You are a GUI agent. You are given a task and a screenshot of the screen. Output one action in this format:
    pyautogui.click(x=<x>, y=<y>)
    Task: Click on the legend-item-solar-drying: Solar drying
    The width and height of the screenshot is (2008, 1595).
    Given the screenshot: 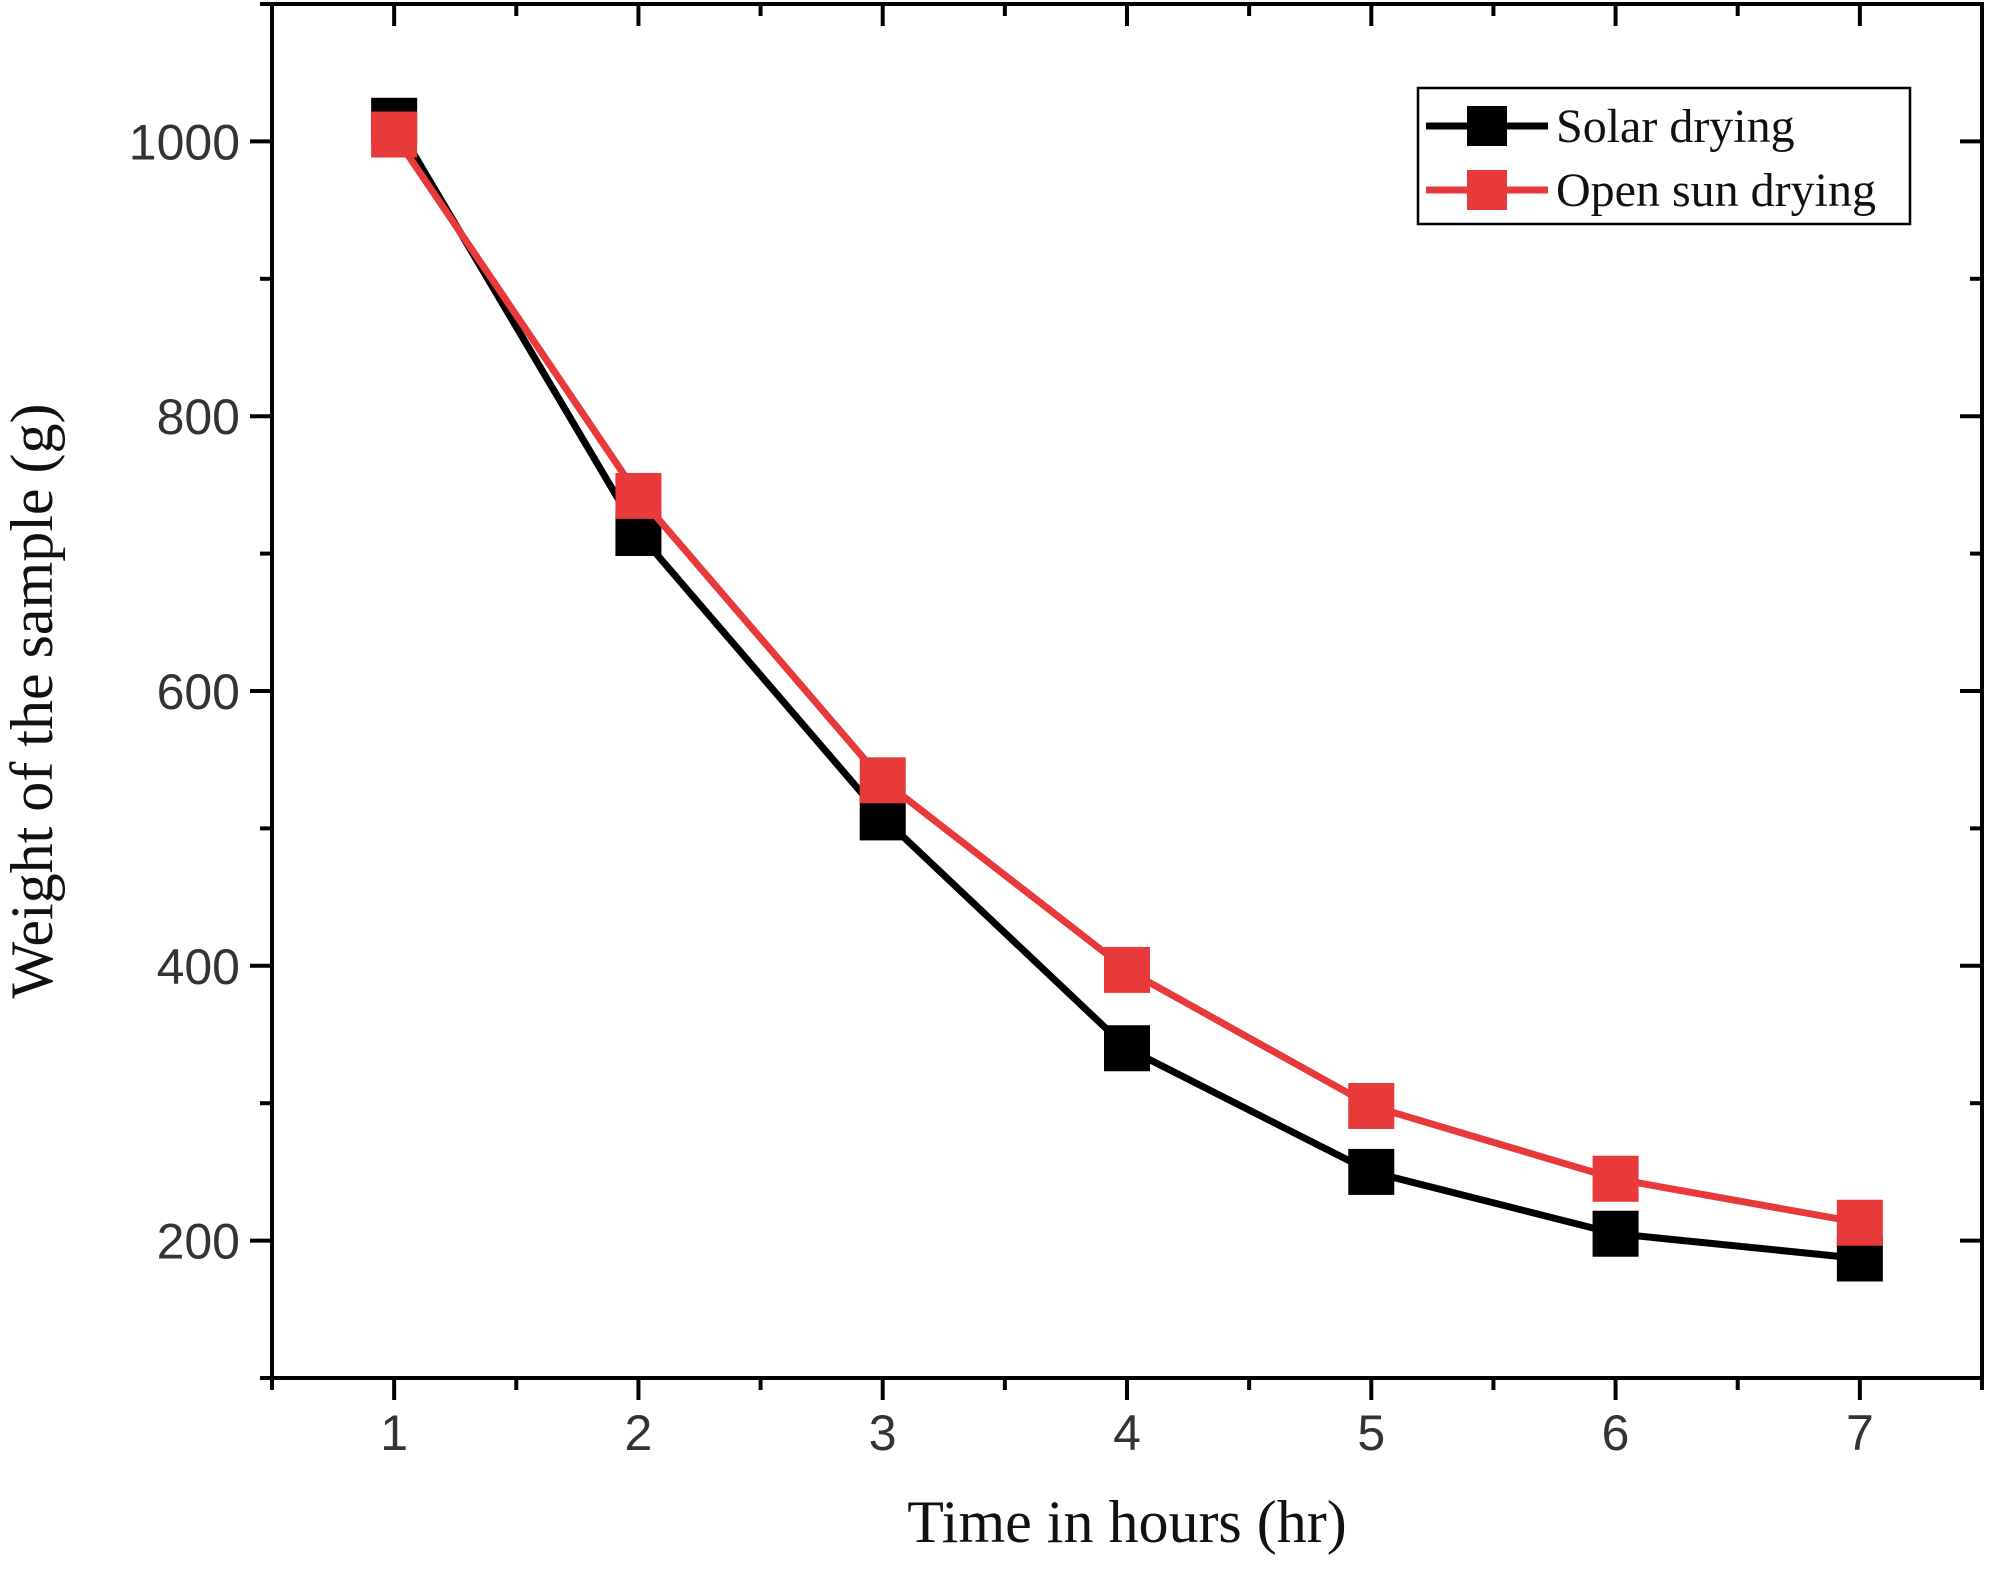 What is the action you would take?
    pyautogui.click(x=1610, y=126)
    